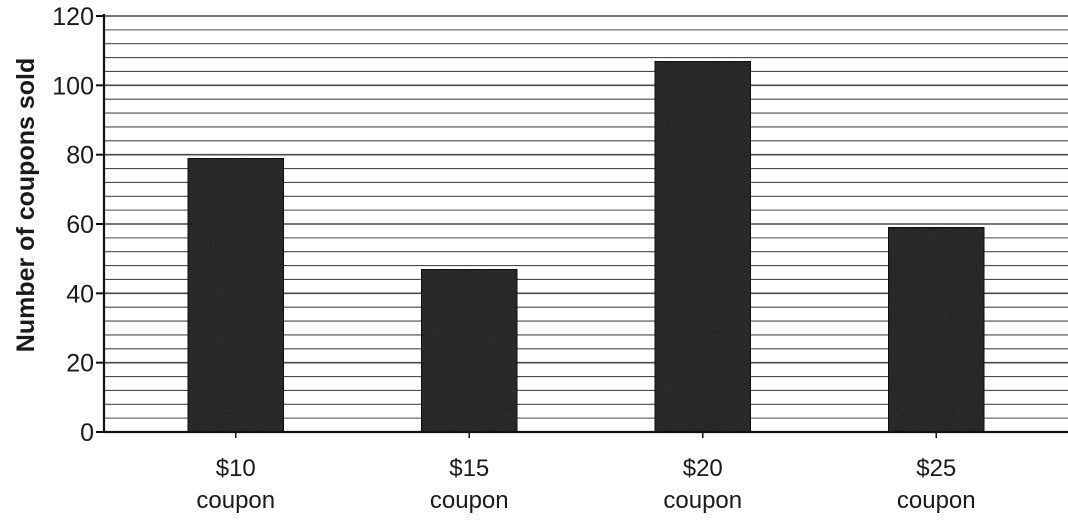  I want to click on y-tick-label: 100, so click(73, 86).